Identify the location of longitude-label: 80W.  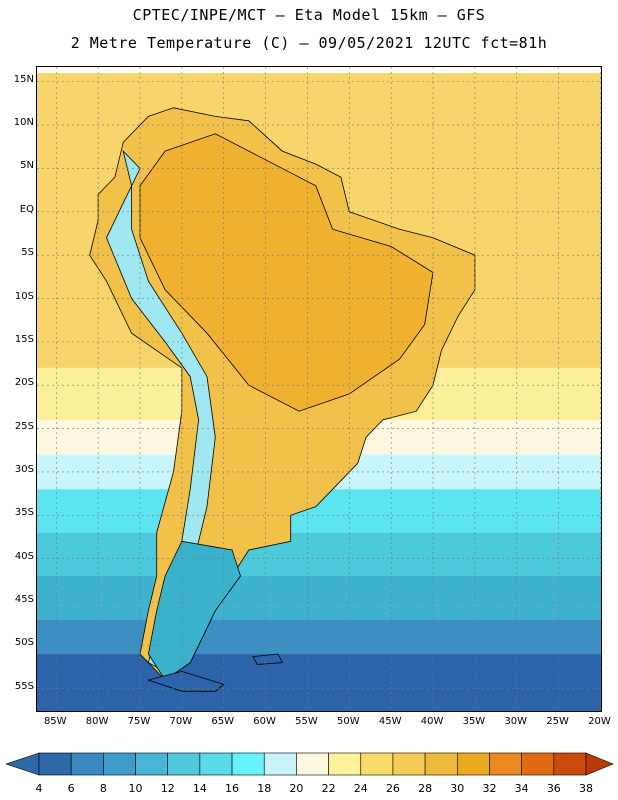
(97, 721).